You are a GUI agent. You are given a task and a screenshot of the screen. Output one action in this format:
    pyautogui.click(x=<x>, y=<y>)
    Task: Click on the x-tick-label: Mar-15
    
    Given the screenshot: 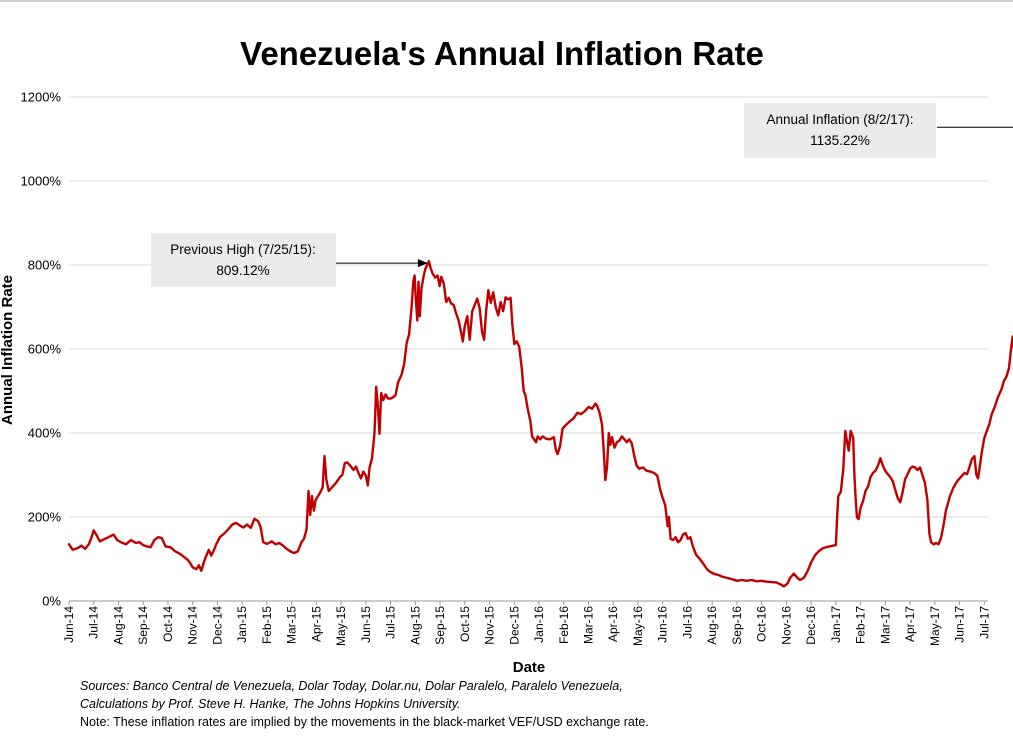 What is the action you would take?
    pyautogui.click(x=292, y=625)
    